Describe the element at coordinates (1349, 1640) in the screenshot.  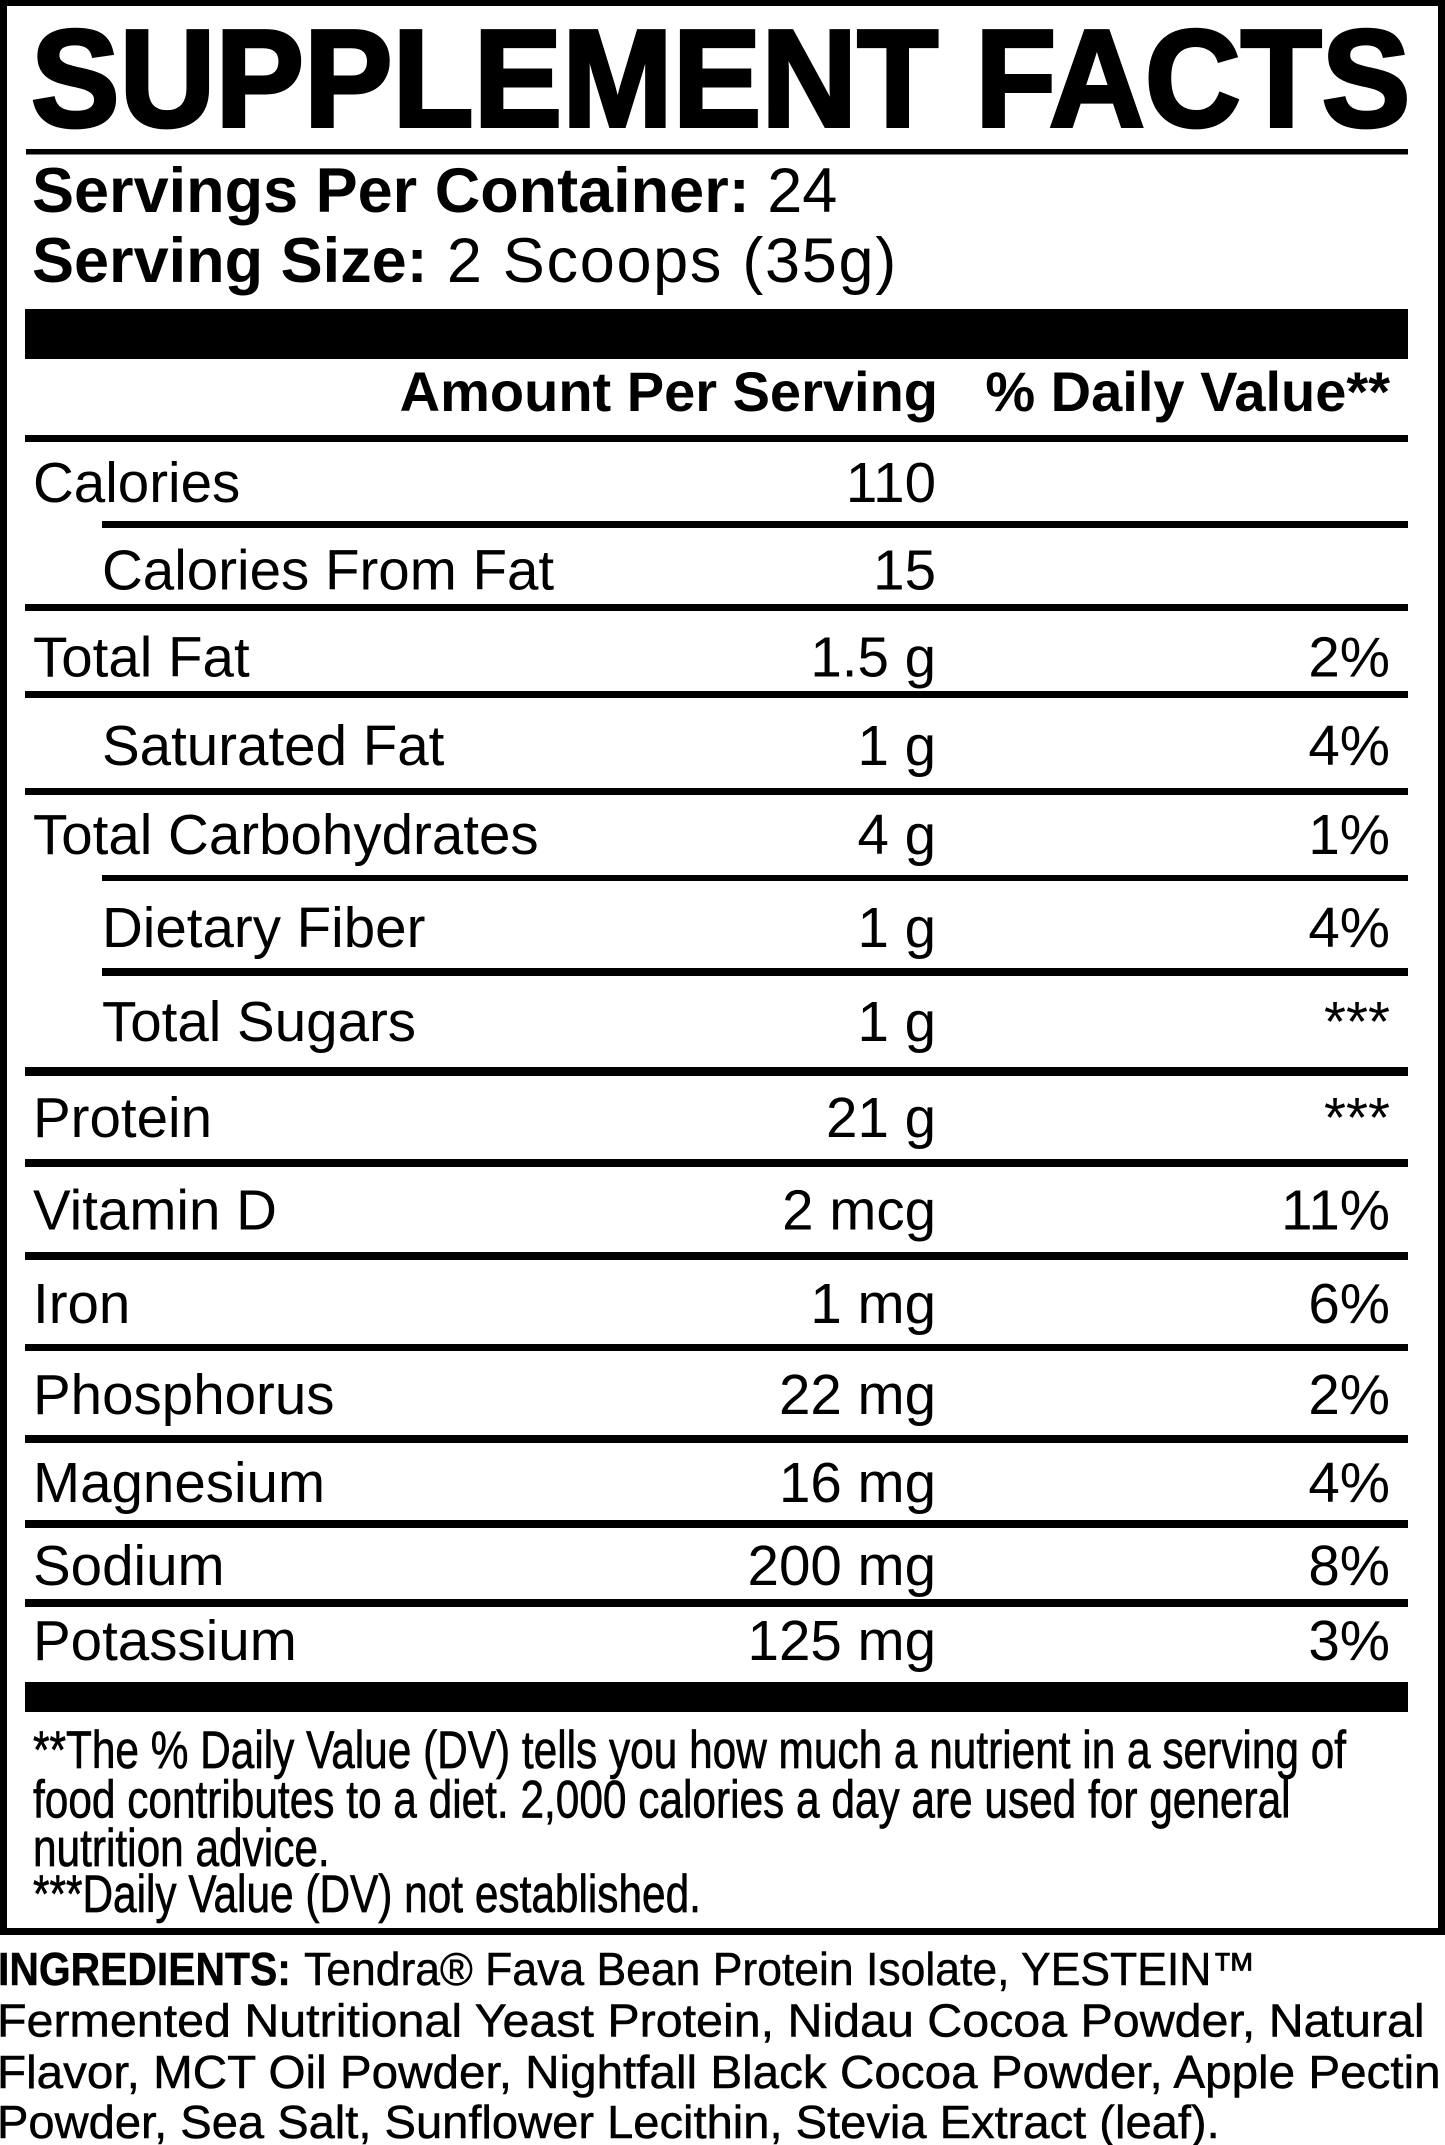
I see `svg-text: 3%` at that location.